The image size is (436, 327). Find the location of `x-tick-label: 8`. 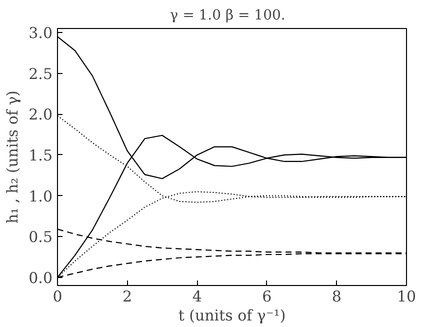

x-tick-label: 8 is located at coordinates (337, 297).